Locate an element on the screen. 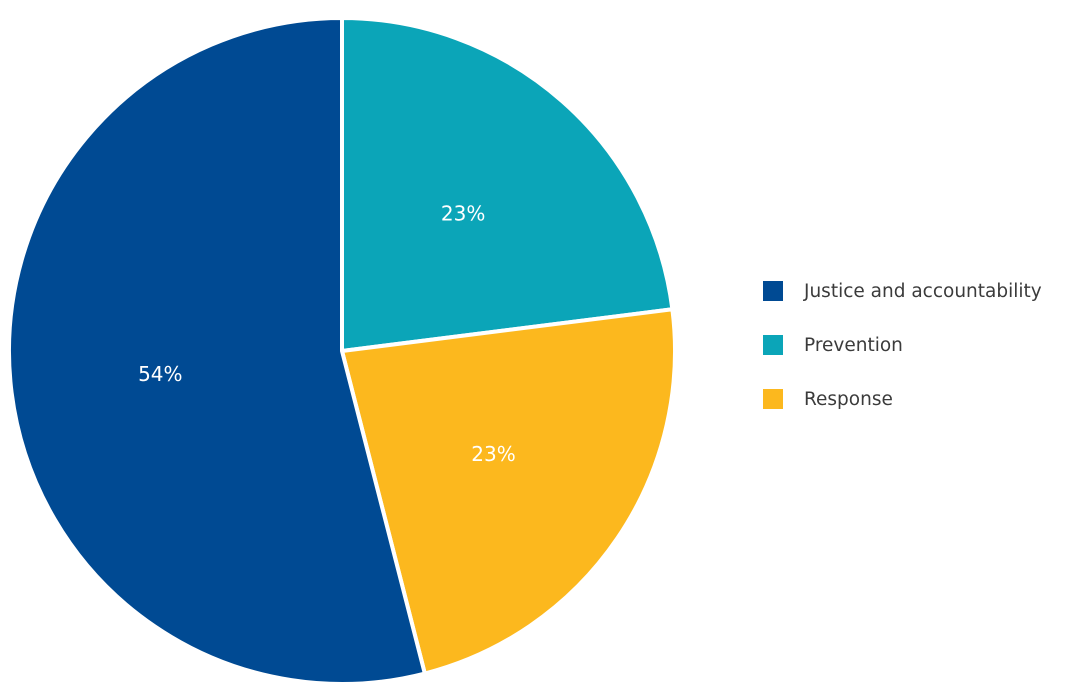  legend-label: Response is located at coordinates (848, 399).